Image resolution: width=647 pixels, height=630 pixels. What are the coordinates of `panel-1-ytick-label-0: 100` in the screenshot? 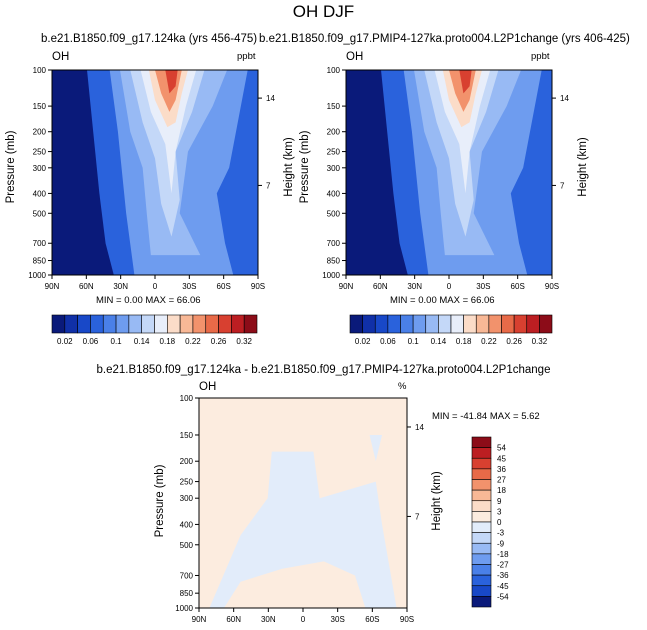 It's located at (334, 70).